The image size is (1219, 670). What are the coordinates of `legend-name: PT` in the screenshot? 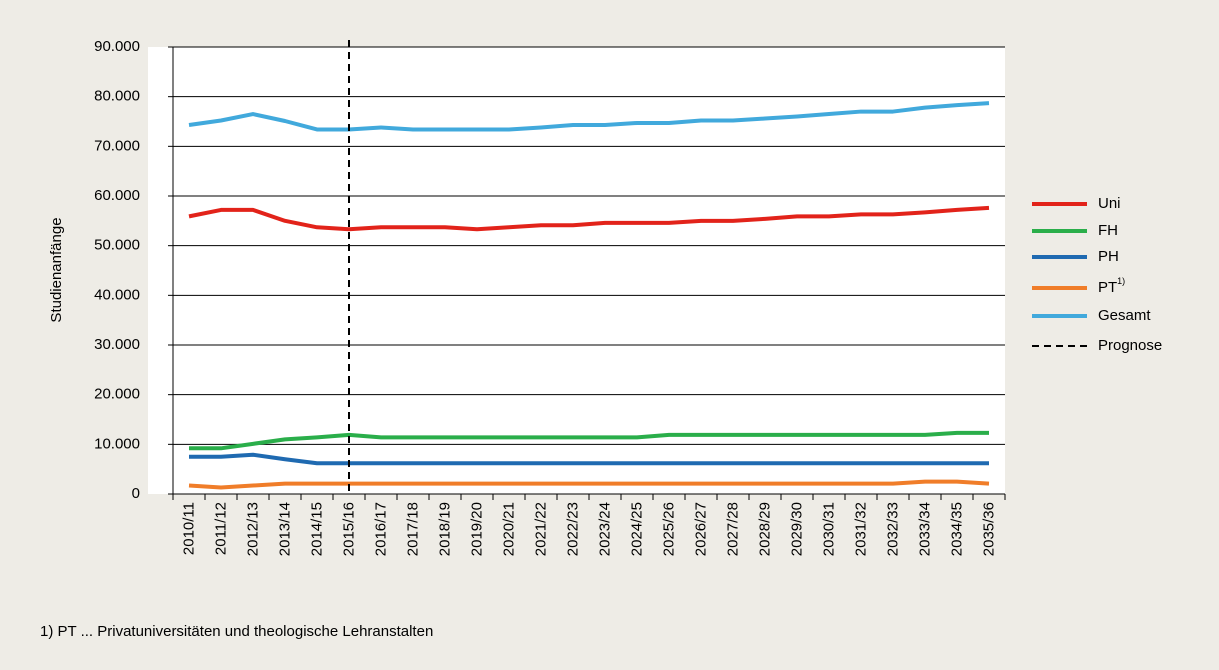 It's located at (1107, 287).